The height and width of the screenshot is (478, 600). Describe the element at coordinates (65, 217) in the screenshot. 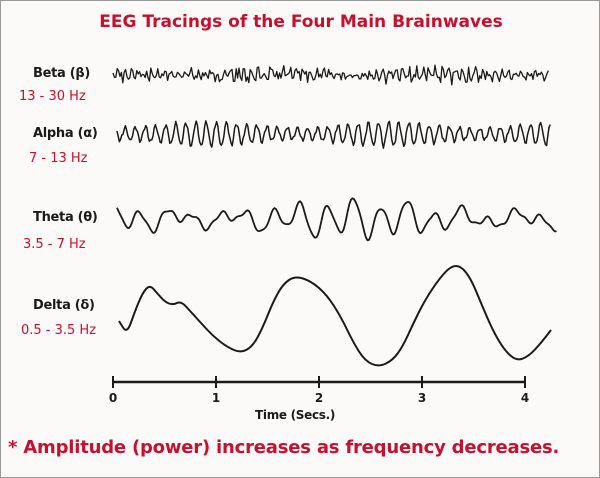

I see `wave-name-theta: Theta (θ)` at that location.